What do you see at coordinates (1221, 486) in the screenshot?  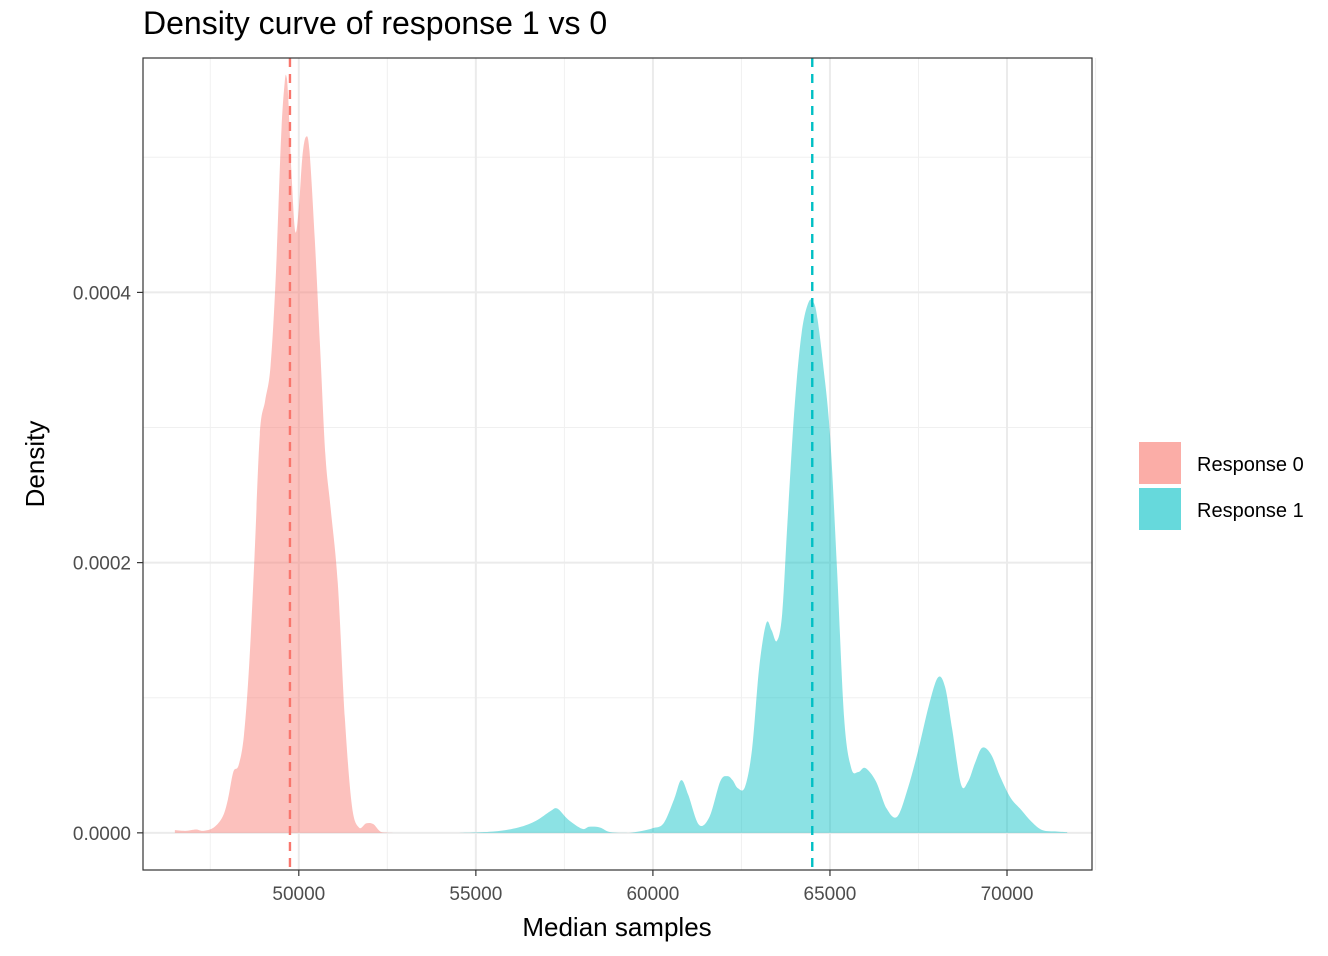 I see `legend: Response 0 Response 1` at bounding box center [1221, 486].